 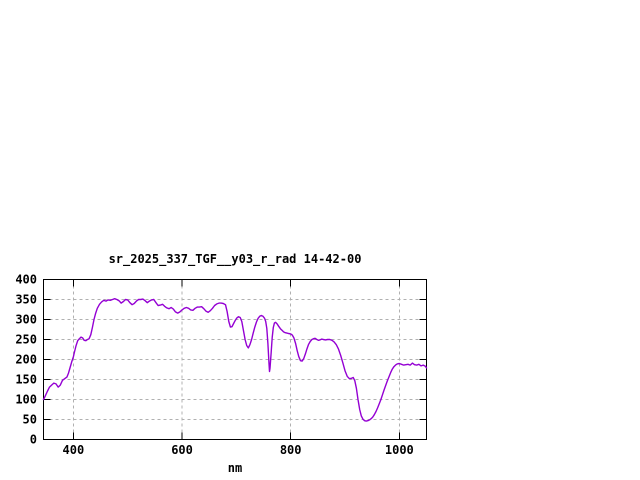 I want to click on x-tick-label: 1000, so click(x=399, y=450).